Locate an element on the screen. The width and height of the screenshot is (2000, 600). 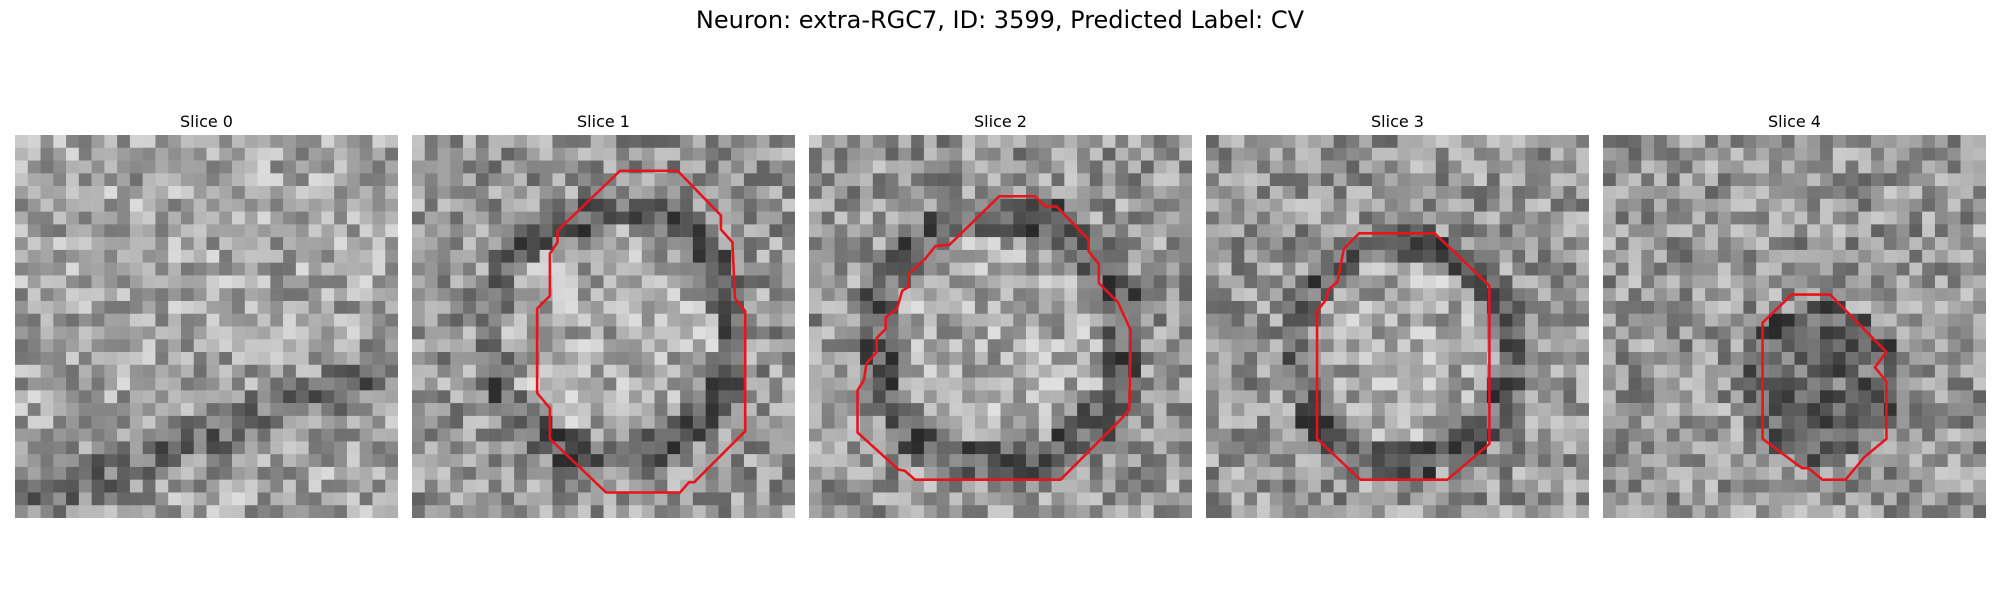
slice-panel-4: Slice 4 is located at coordinates (1794, 313).